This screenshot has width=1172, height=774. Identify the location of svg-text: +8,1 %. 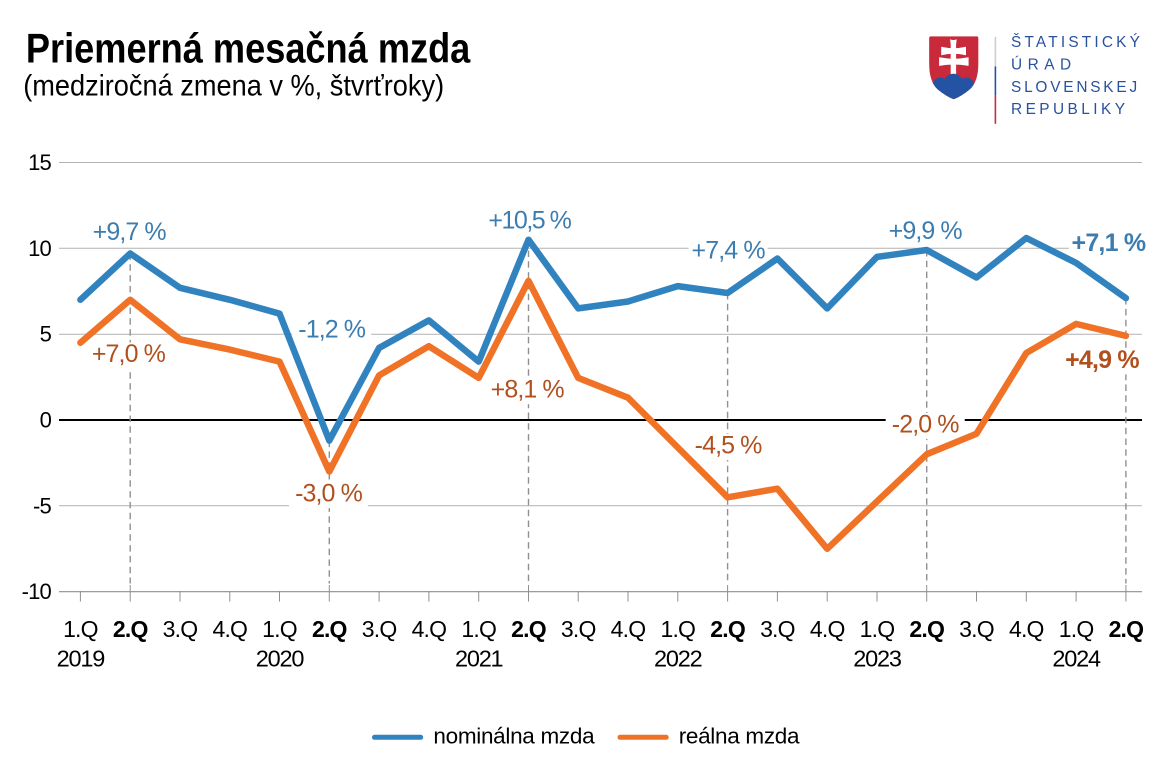
(528, 390).